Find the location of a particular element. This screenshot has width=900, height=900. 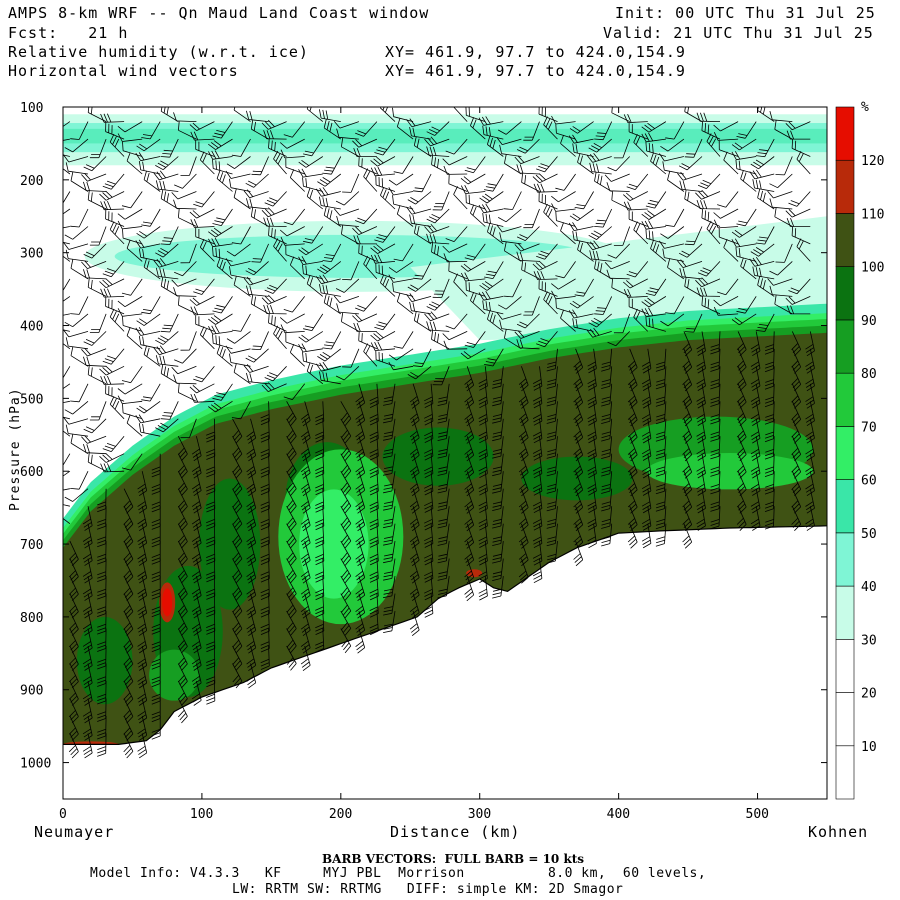

x-tick-label: 400 is located at coordinates (618, 814).